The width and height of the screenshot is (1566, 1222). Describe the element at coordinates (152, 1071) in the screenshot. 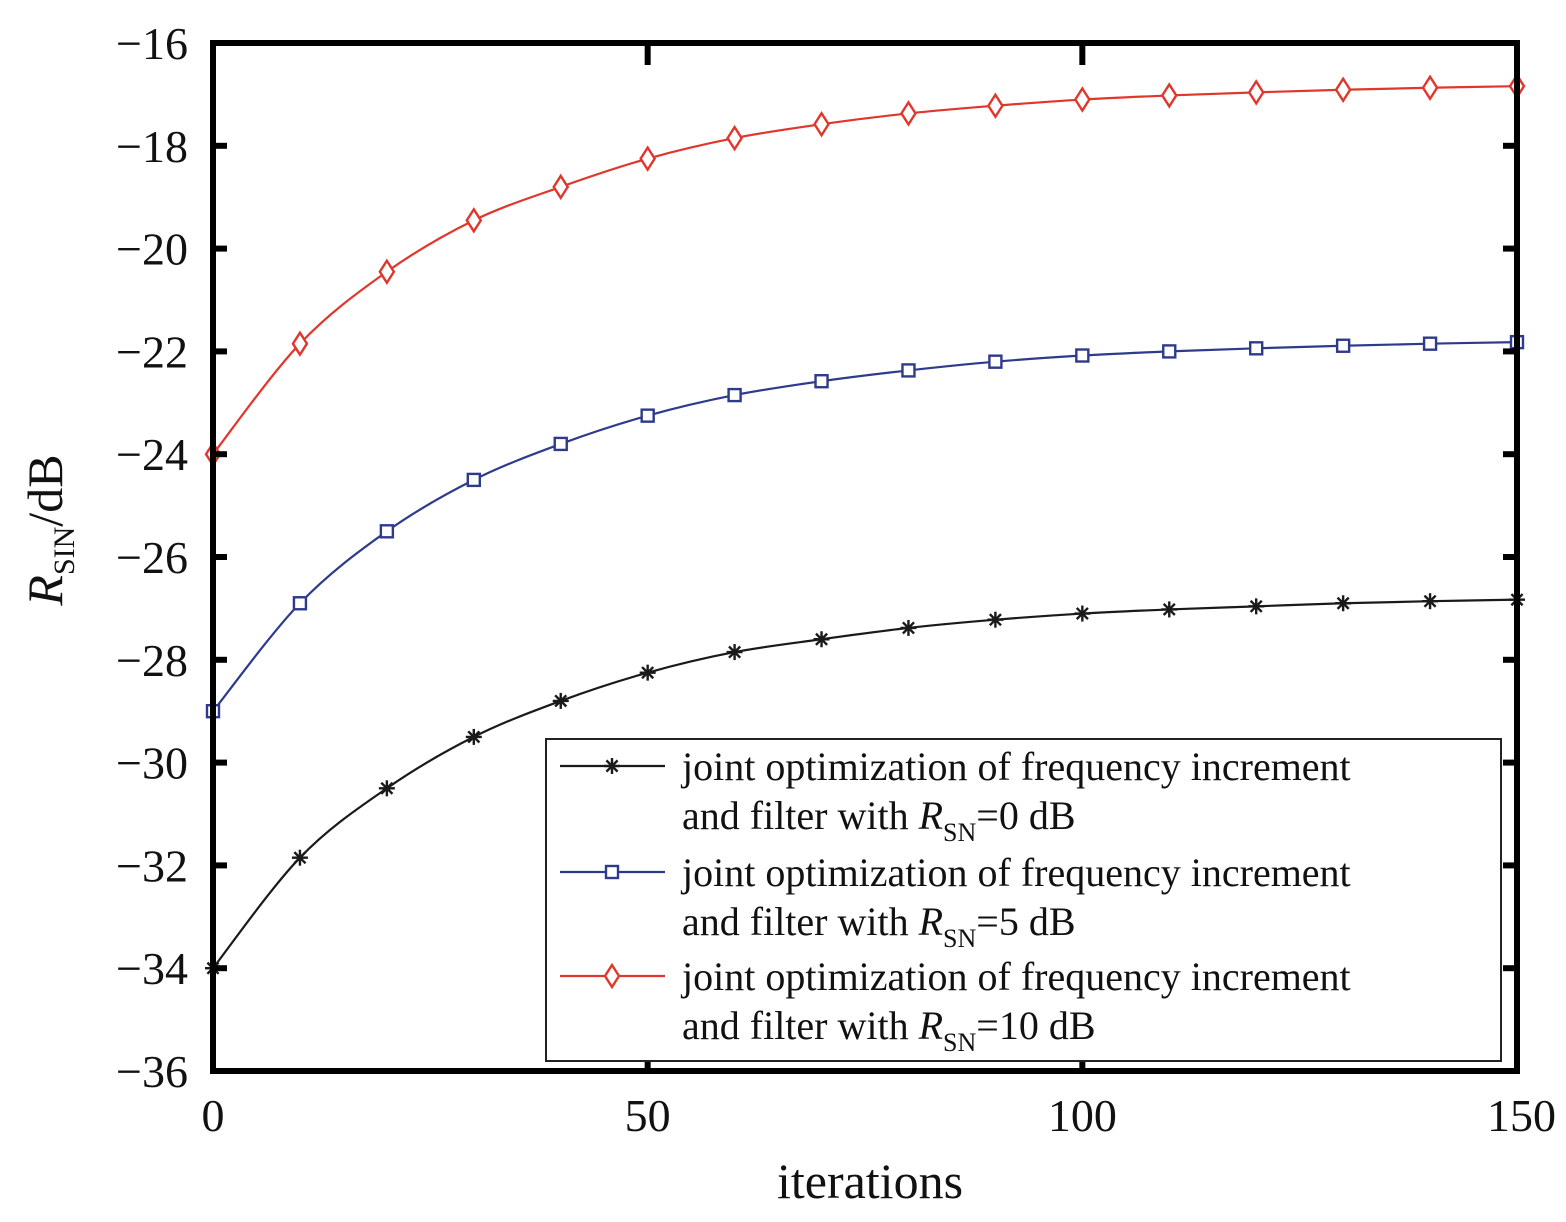

I see `y-tick-label: −36` at that location.